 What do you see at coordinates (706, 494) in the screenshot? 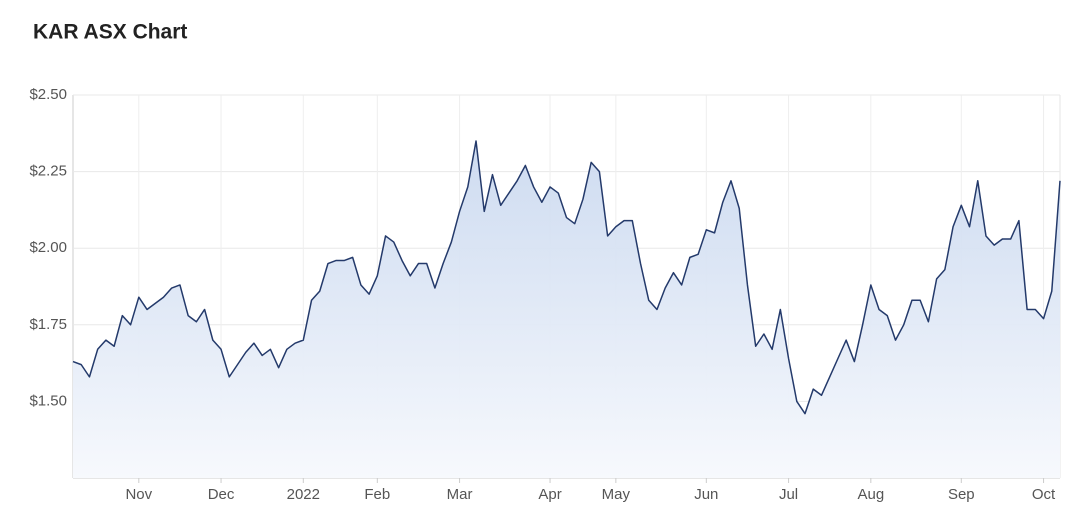
I see `x-tick-label: Jun` at bounding box center [706, 494].